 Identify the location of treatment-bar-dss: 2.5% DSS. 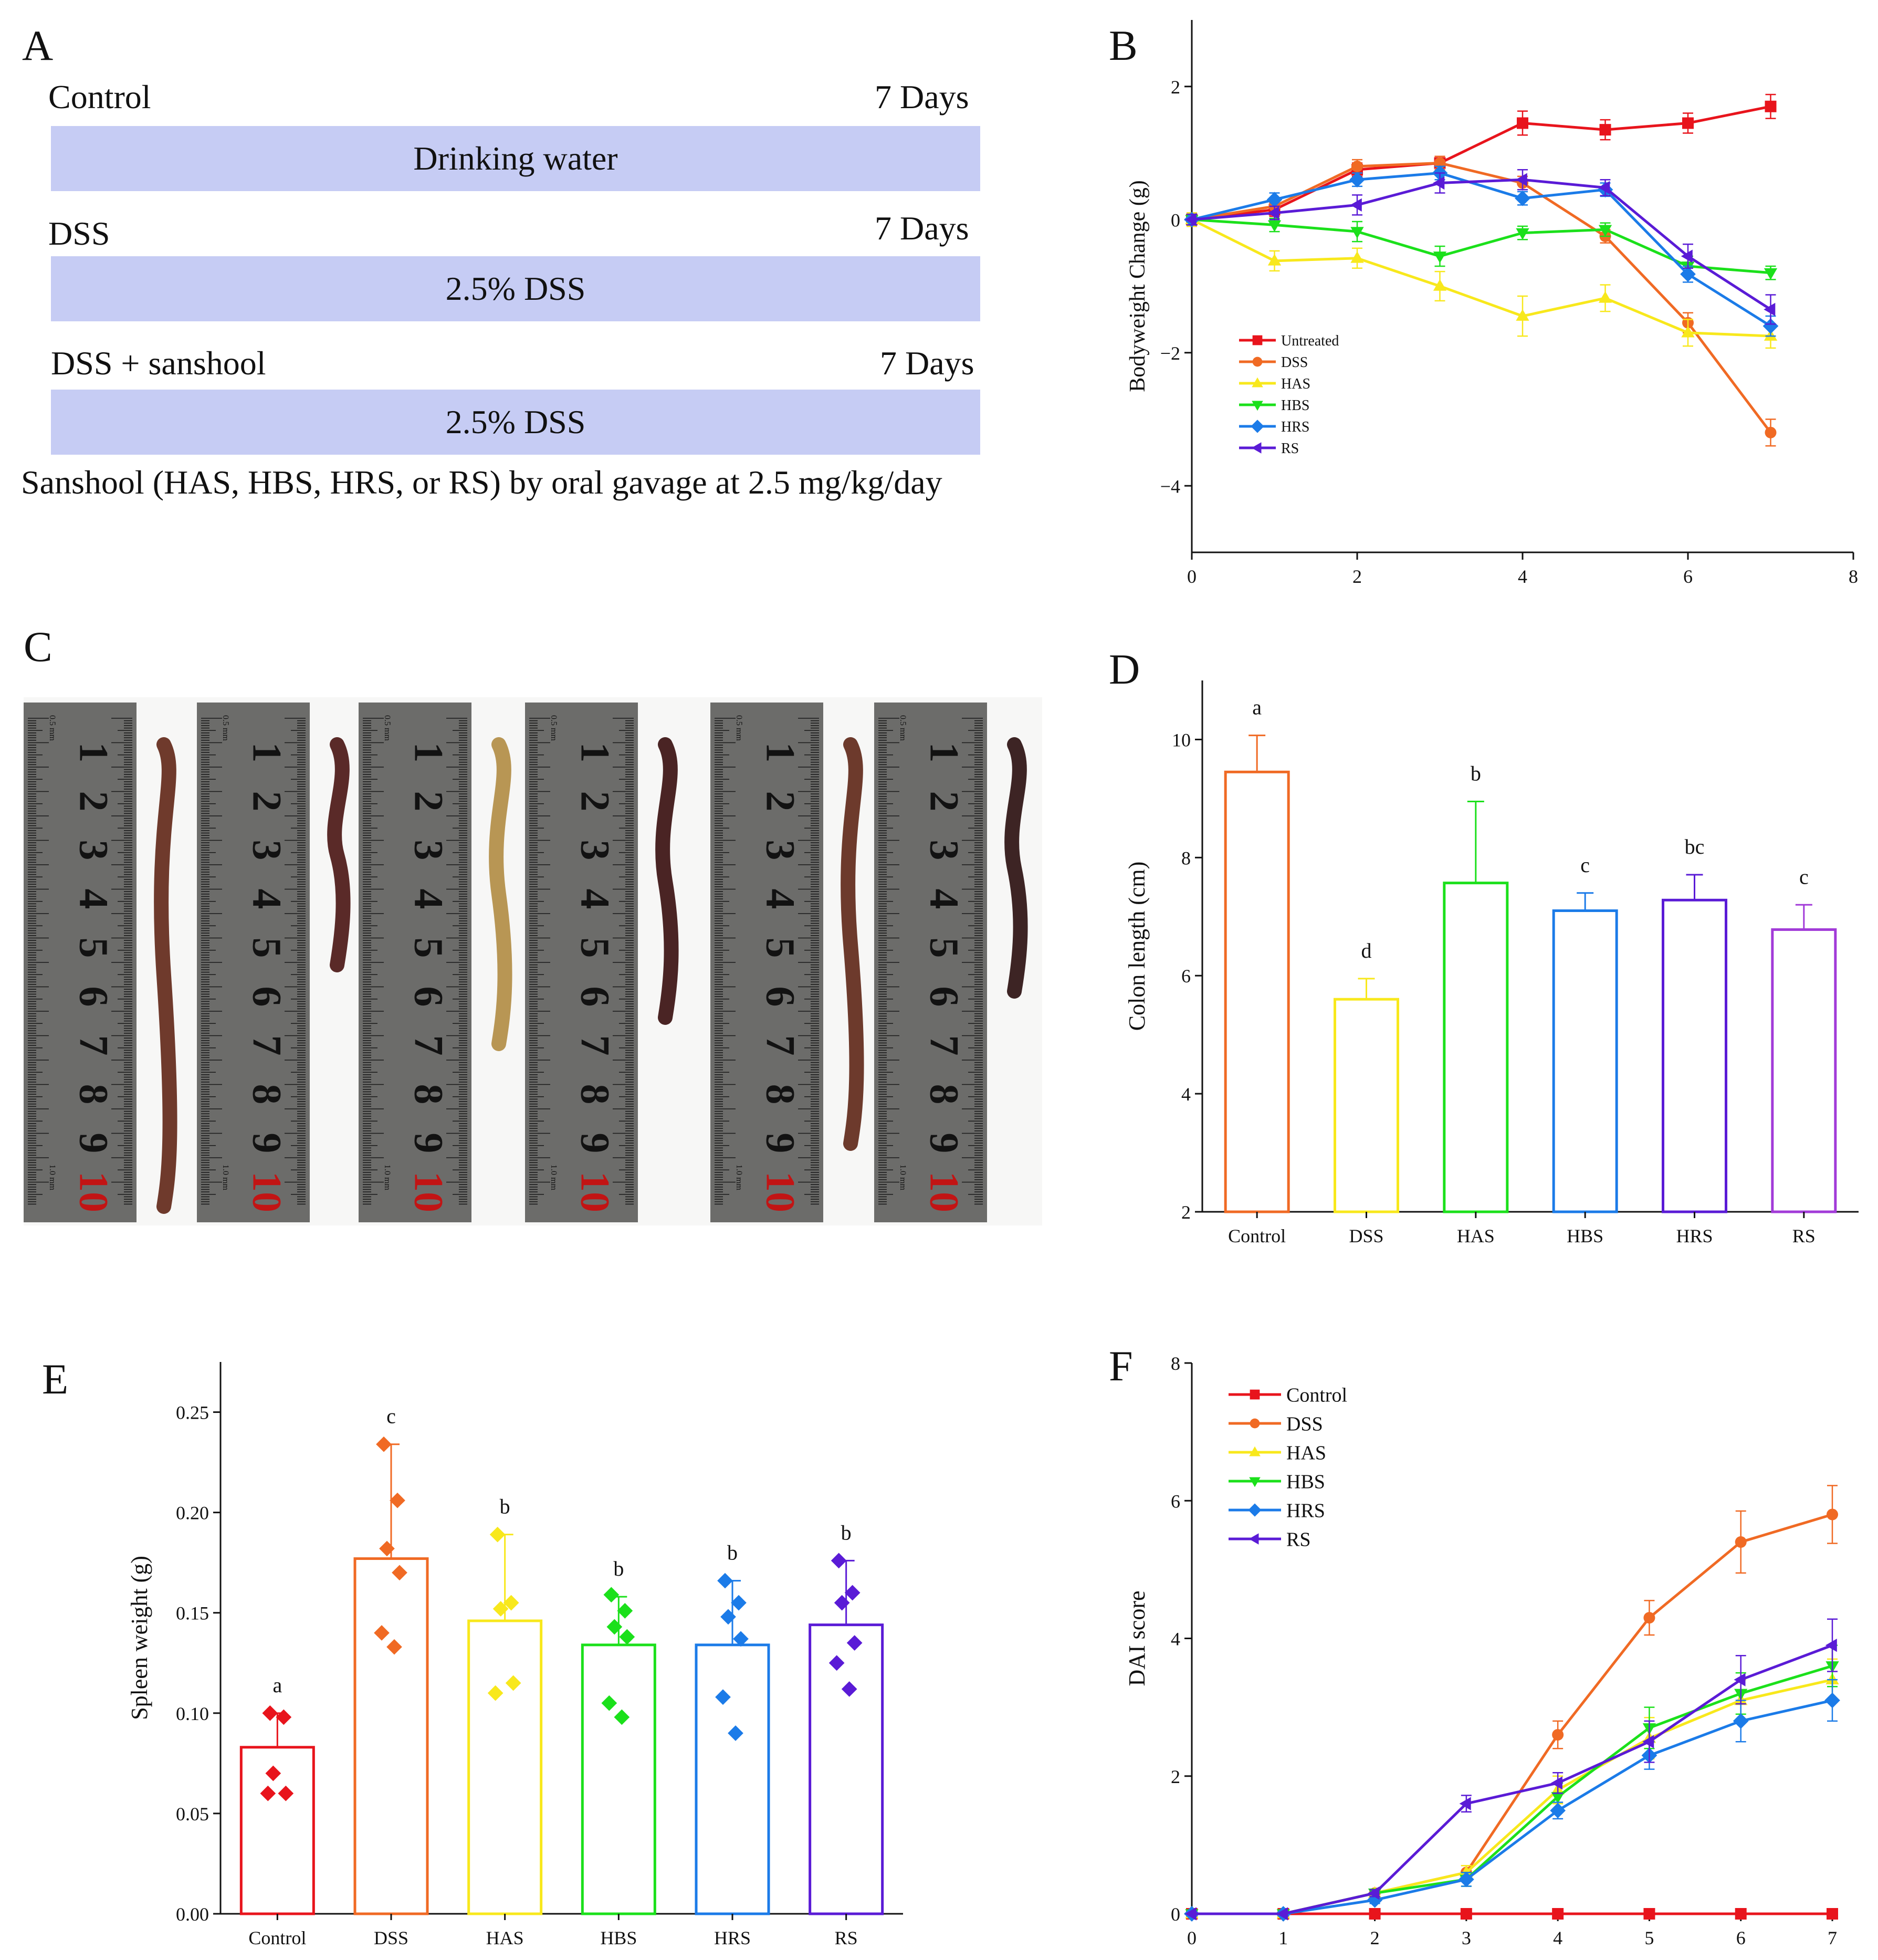
(515, 288).